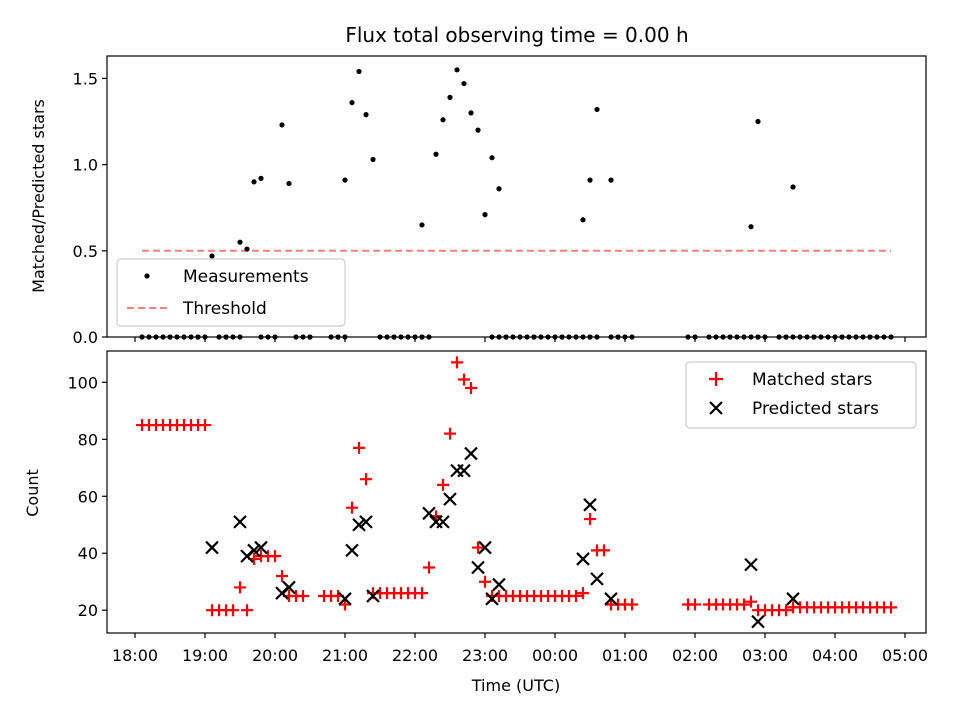 The width and height of the screenshot is (960, 720). Describe the element at coordinates (345, 655) in the screenshot. I see `count-x-tick-label: 21:00` at that location.